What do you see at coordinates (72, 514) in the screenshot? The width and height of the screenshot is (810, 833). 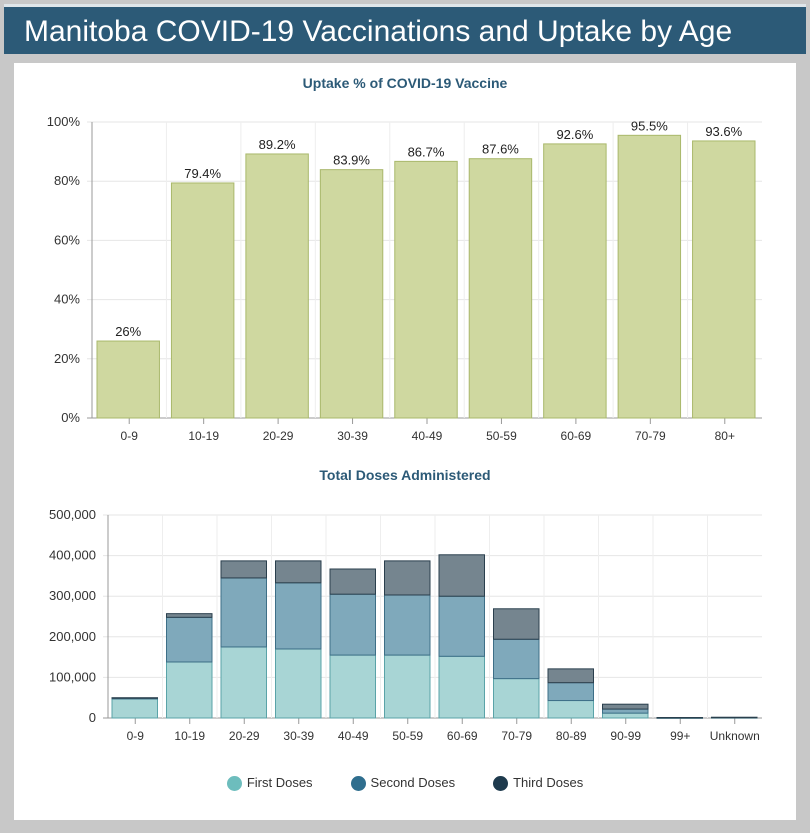 I see `y-tick-label: 500,000` at bounding box center [72, 514].